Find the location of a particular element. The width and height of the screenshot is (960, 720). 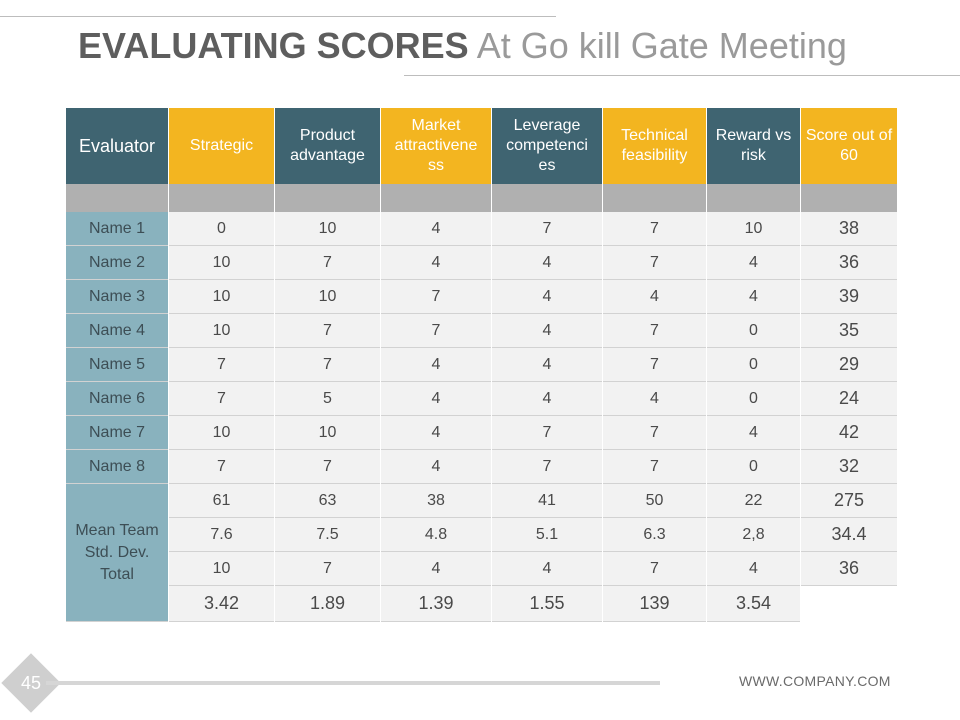

stats-cell: 7 is located at coordinates (654, 569).